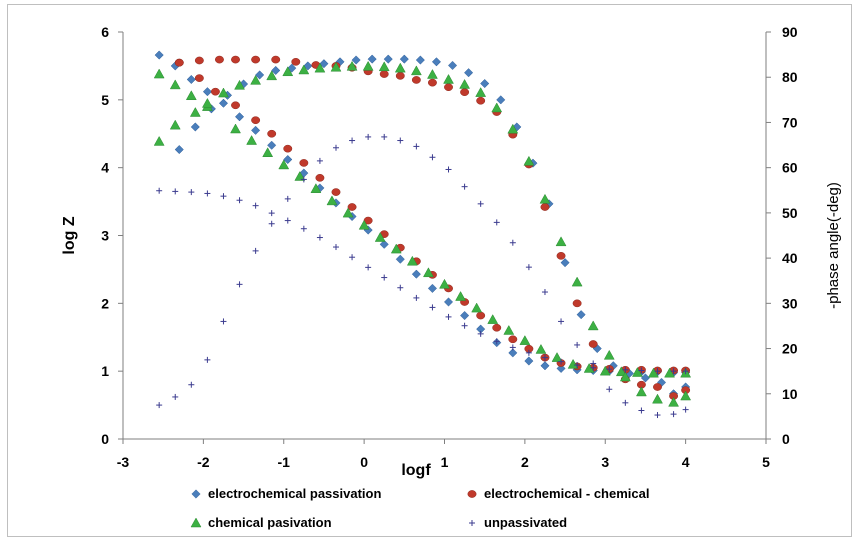  What do you see at coordinates (790, 303) in the screenshot?
I see `y2-tick-label: 30` at bounding box center [790, 303].